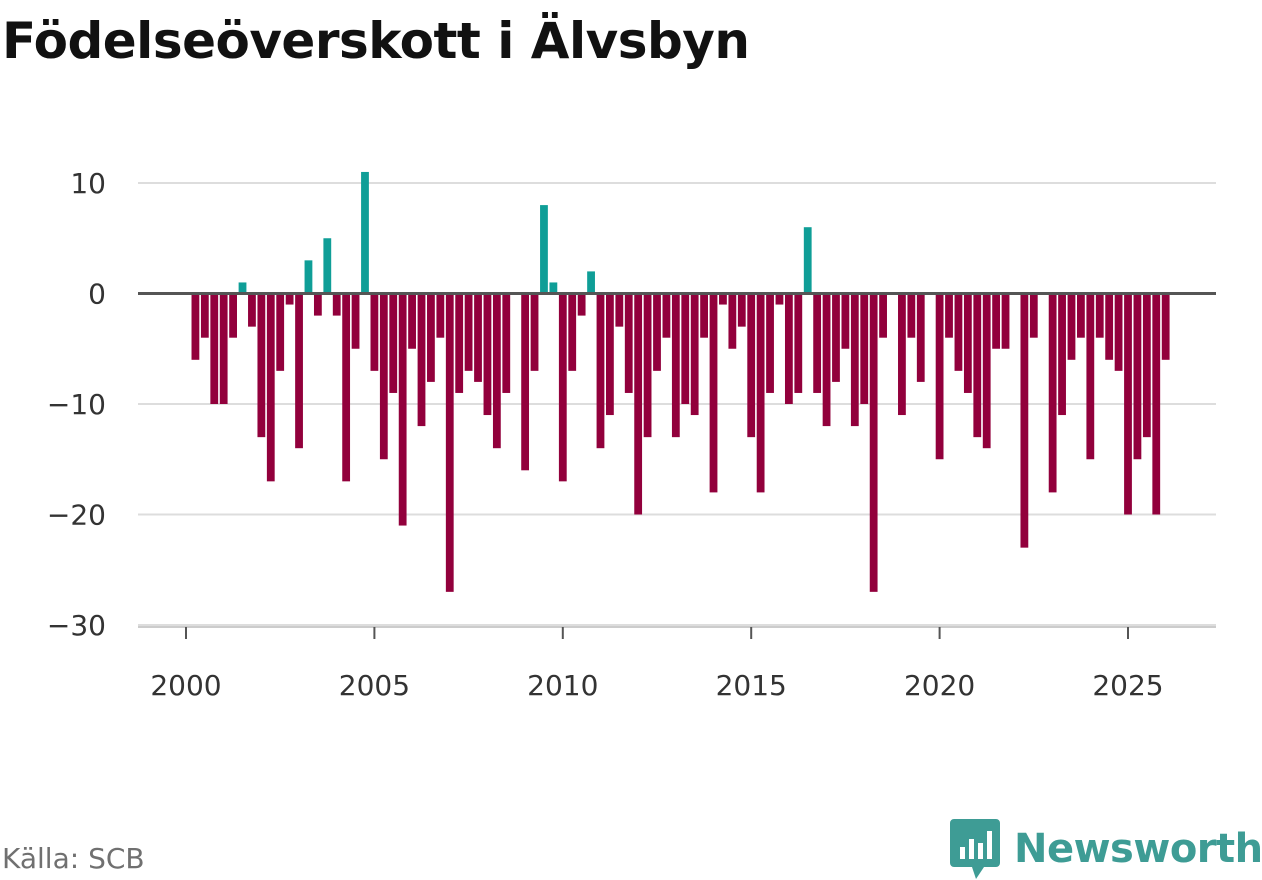  I want to click on y-tick-label: −30, so click(76, 625).